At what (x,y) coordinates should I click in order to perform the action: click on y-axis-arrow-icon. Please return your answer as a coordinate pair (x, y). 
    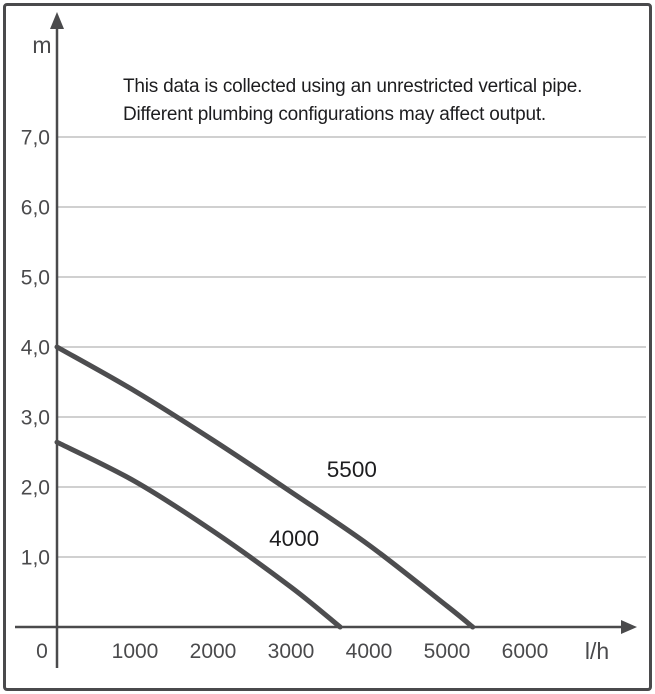
    Looking at the image, I should click on (57, 20).